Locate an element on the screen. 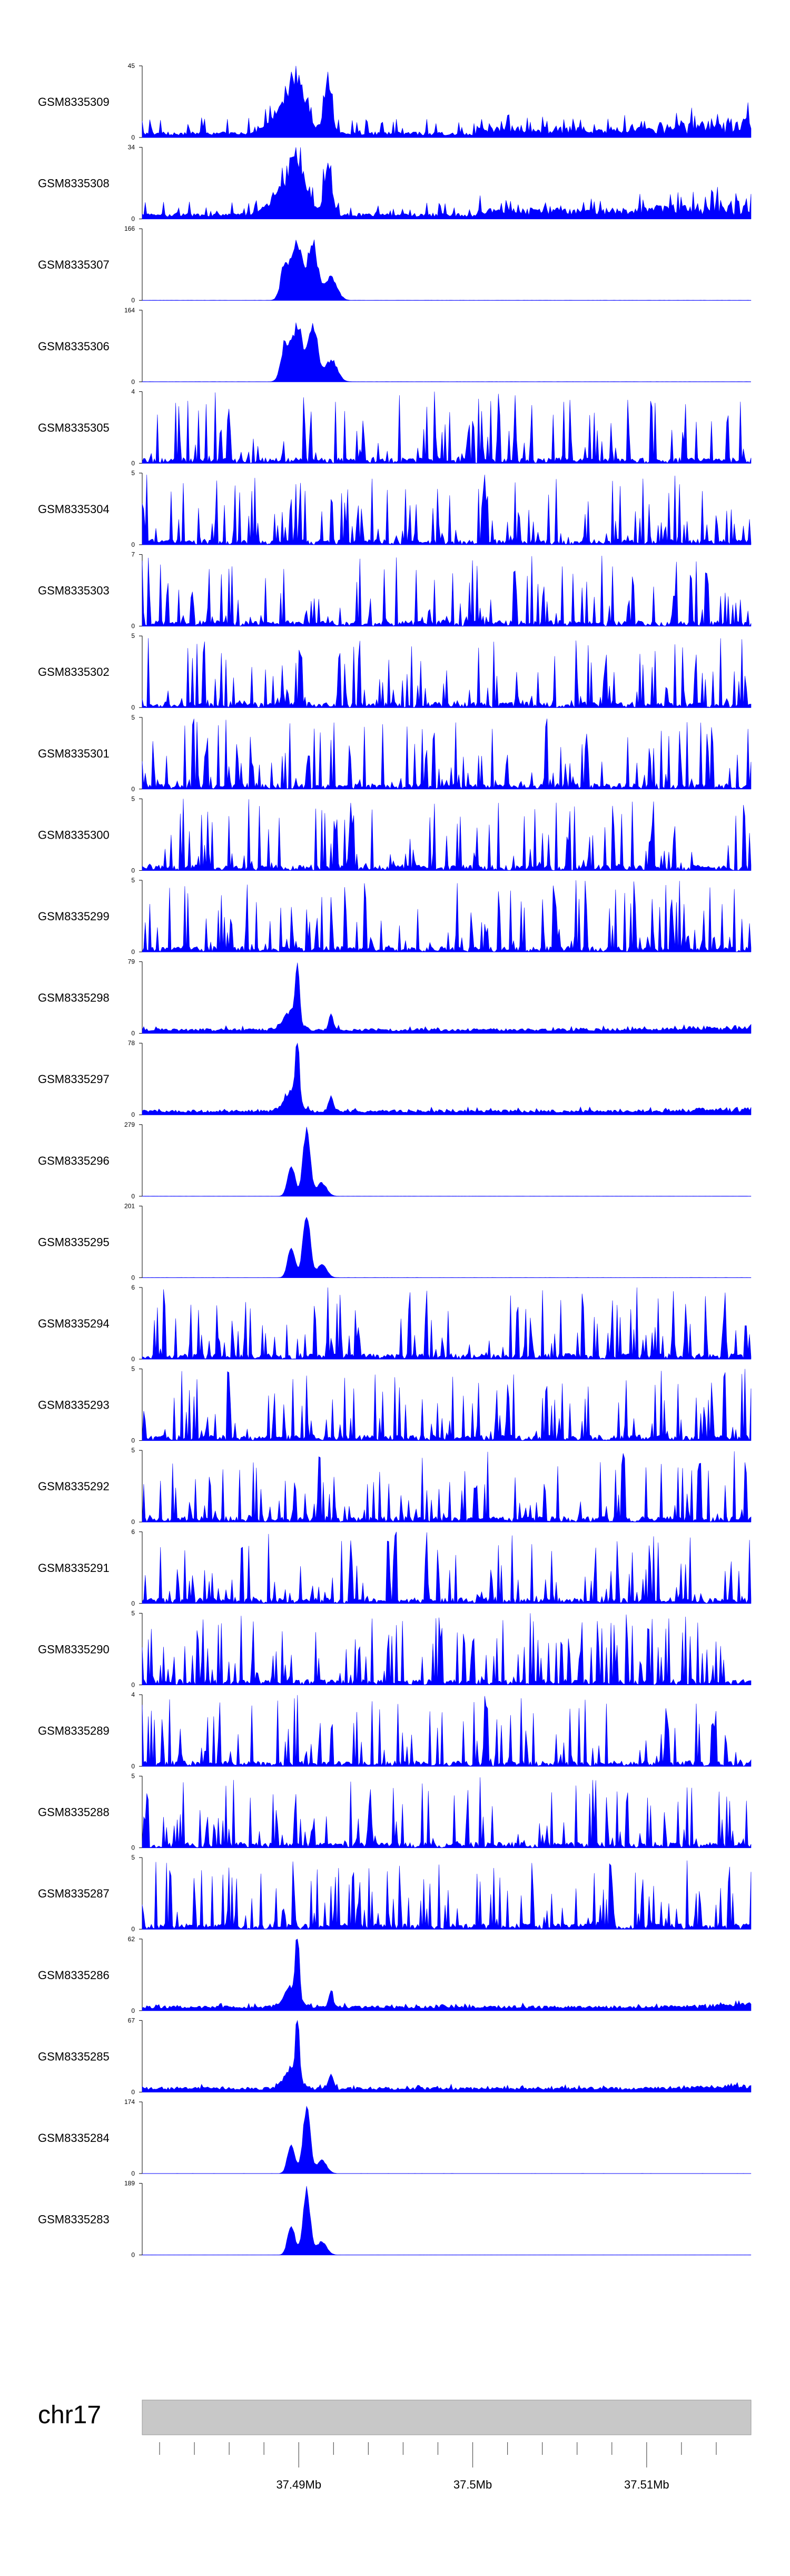  x-tick-label: 37.49Mb is located at coordinates (298, 2484).